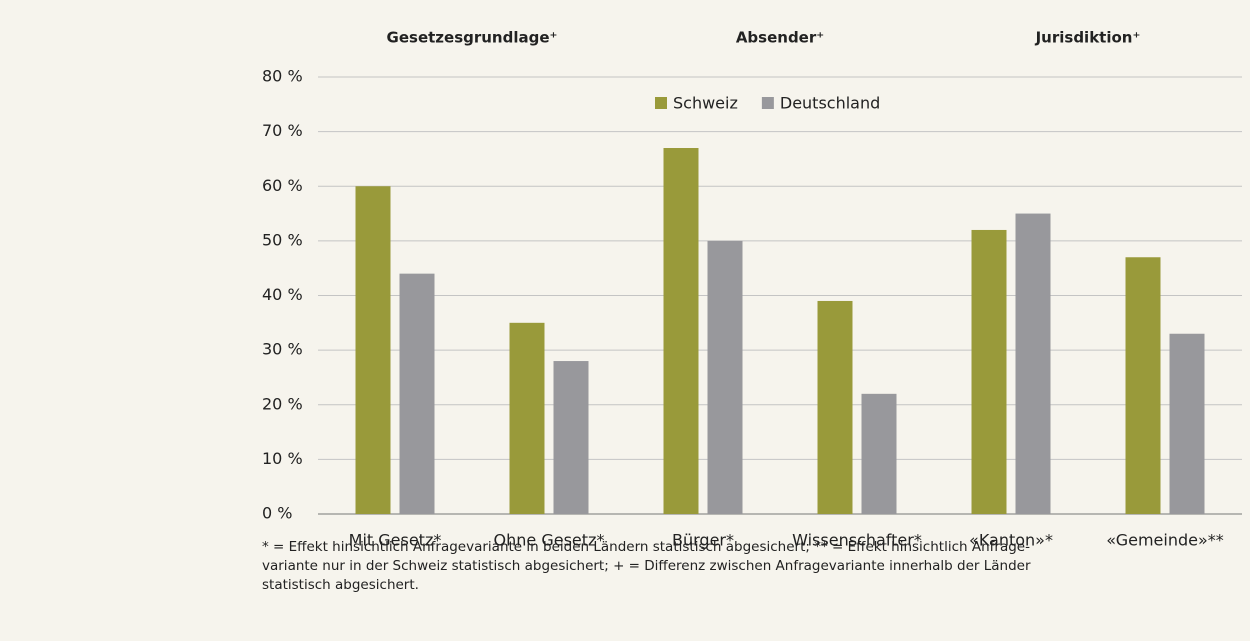 The height and width of the screenshot is (641, 1250). I want to click on y-tick-label: 30 %, so click(282, 349).